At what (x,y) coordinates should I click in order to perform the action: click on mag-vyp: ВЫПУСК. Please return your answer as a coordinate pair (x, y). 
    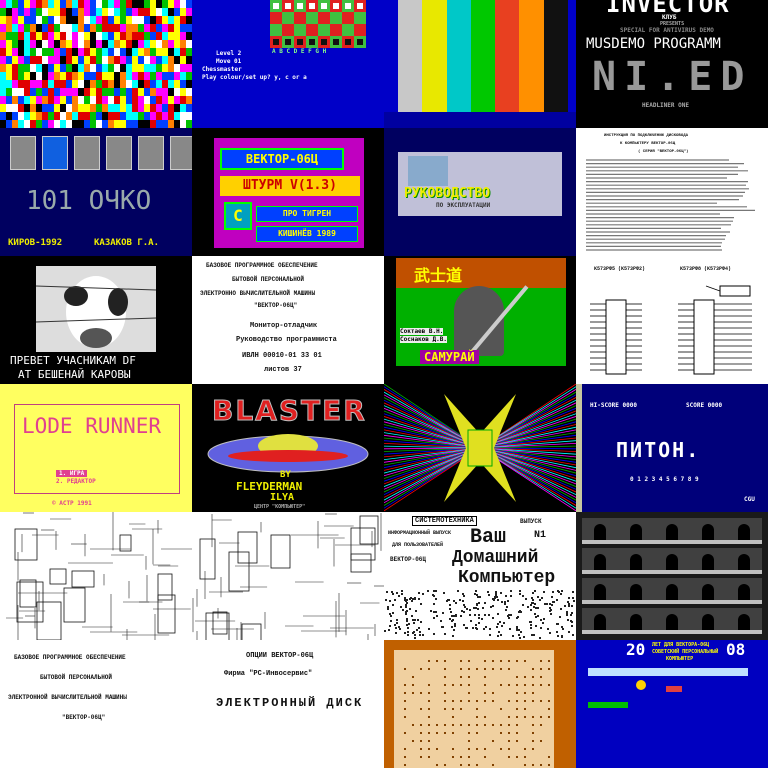
    Looking at the image, I should click on (531, 521).